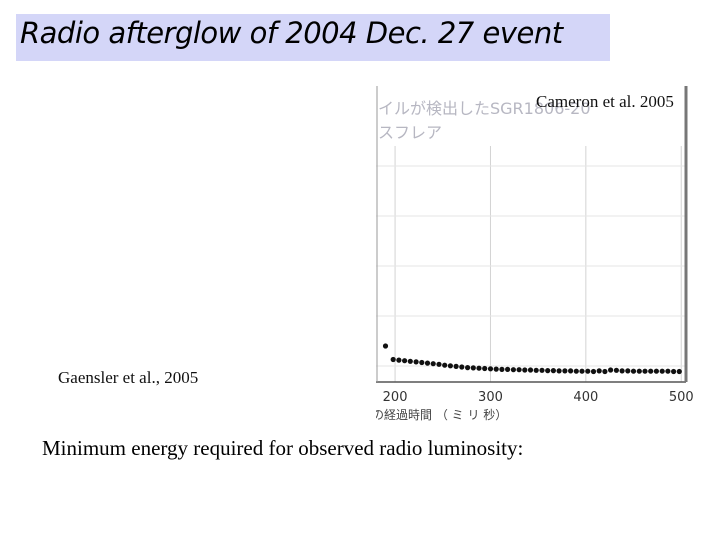  What do you see at coordinates (395, 397) in the screenshot?
I see `x-tick-label: 200` at bounding box center [395, 397].